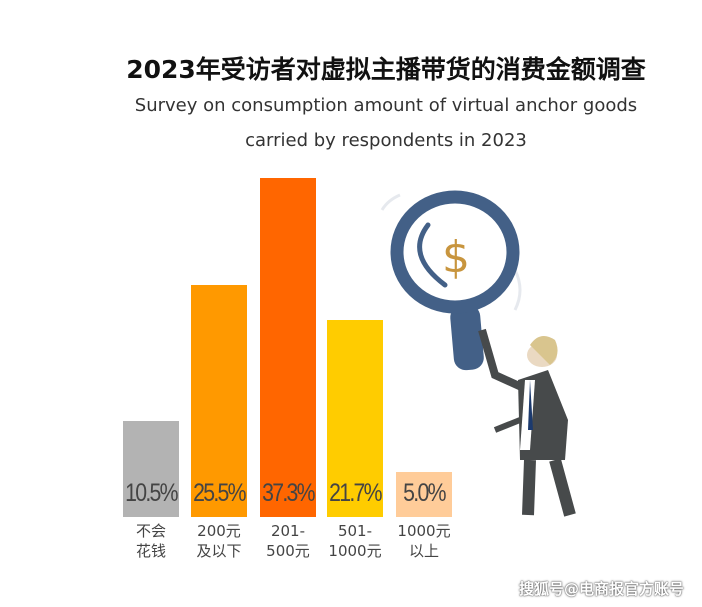 This screenshot has width=702, height=607. I want to click on dollar-icon: $, so click(456, 257).